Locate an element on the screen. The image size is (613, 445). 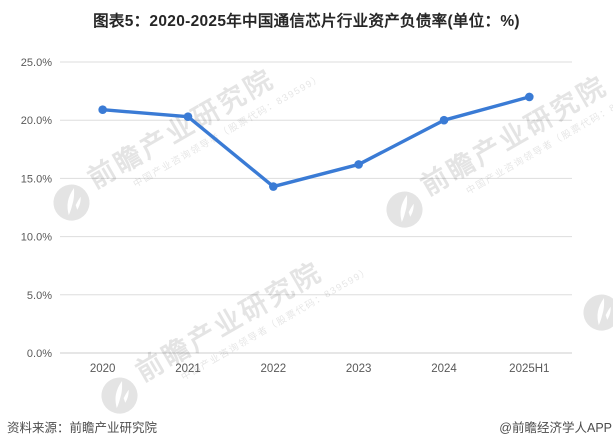
x-tick-label: 2021 is located at coordinates (188, 369).